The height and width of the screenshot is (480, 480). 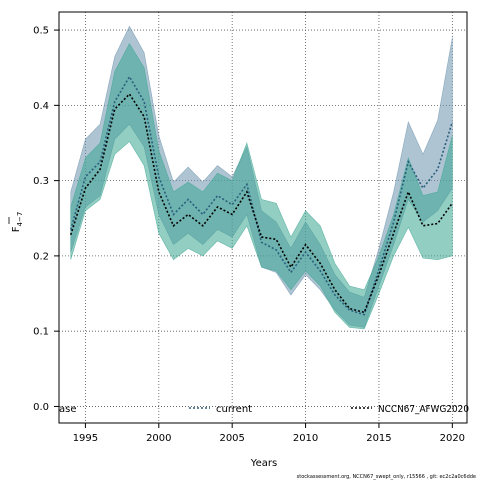 I want to click on x-tick-label: 2010, so click(x=305, y=438).